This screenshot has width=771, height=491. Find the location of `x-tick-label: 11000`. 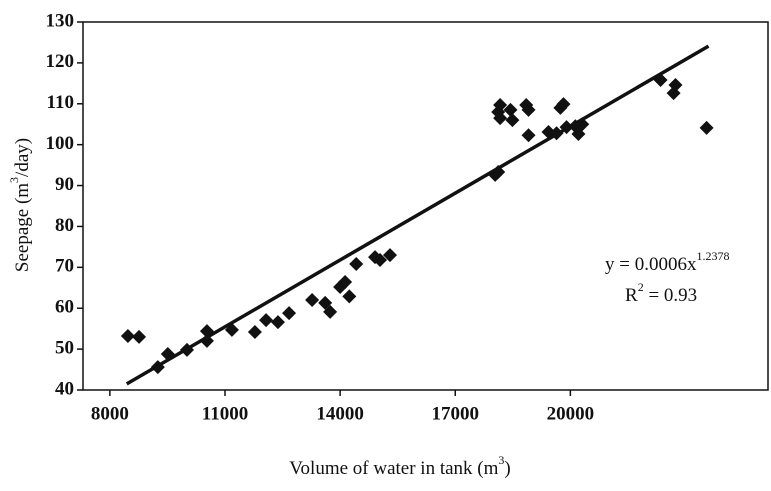

x-tick-label: 11000 is located at coordinates (225, 413).